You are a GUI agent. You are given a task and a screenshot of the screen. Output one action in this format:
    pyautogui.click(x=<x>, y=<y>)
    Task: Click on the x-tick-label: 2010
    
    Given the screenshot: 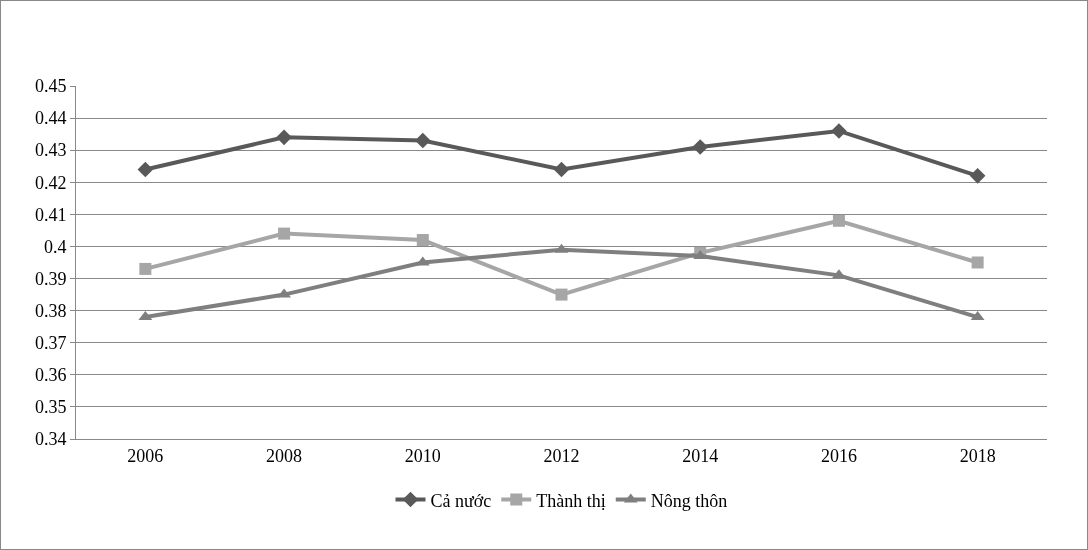 What is the action you would take?
    pyautogui.click(x=422, y=455)
    